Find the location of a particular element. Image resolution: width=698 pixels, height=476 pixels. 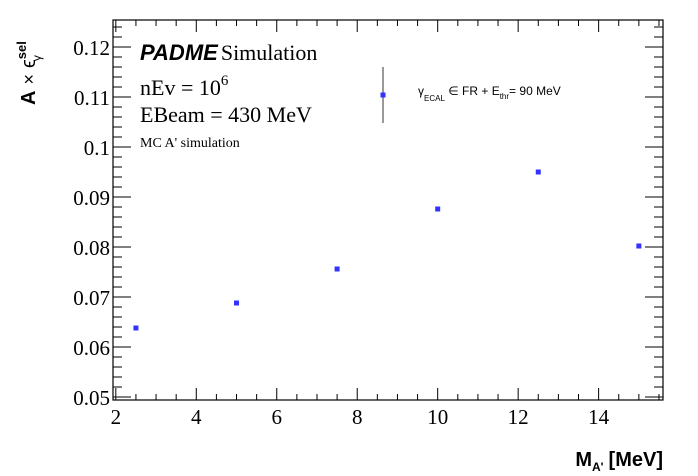

legend-end: = 90 MeV is located at coordinates (535, 91).